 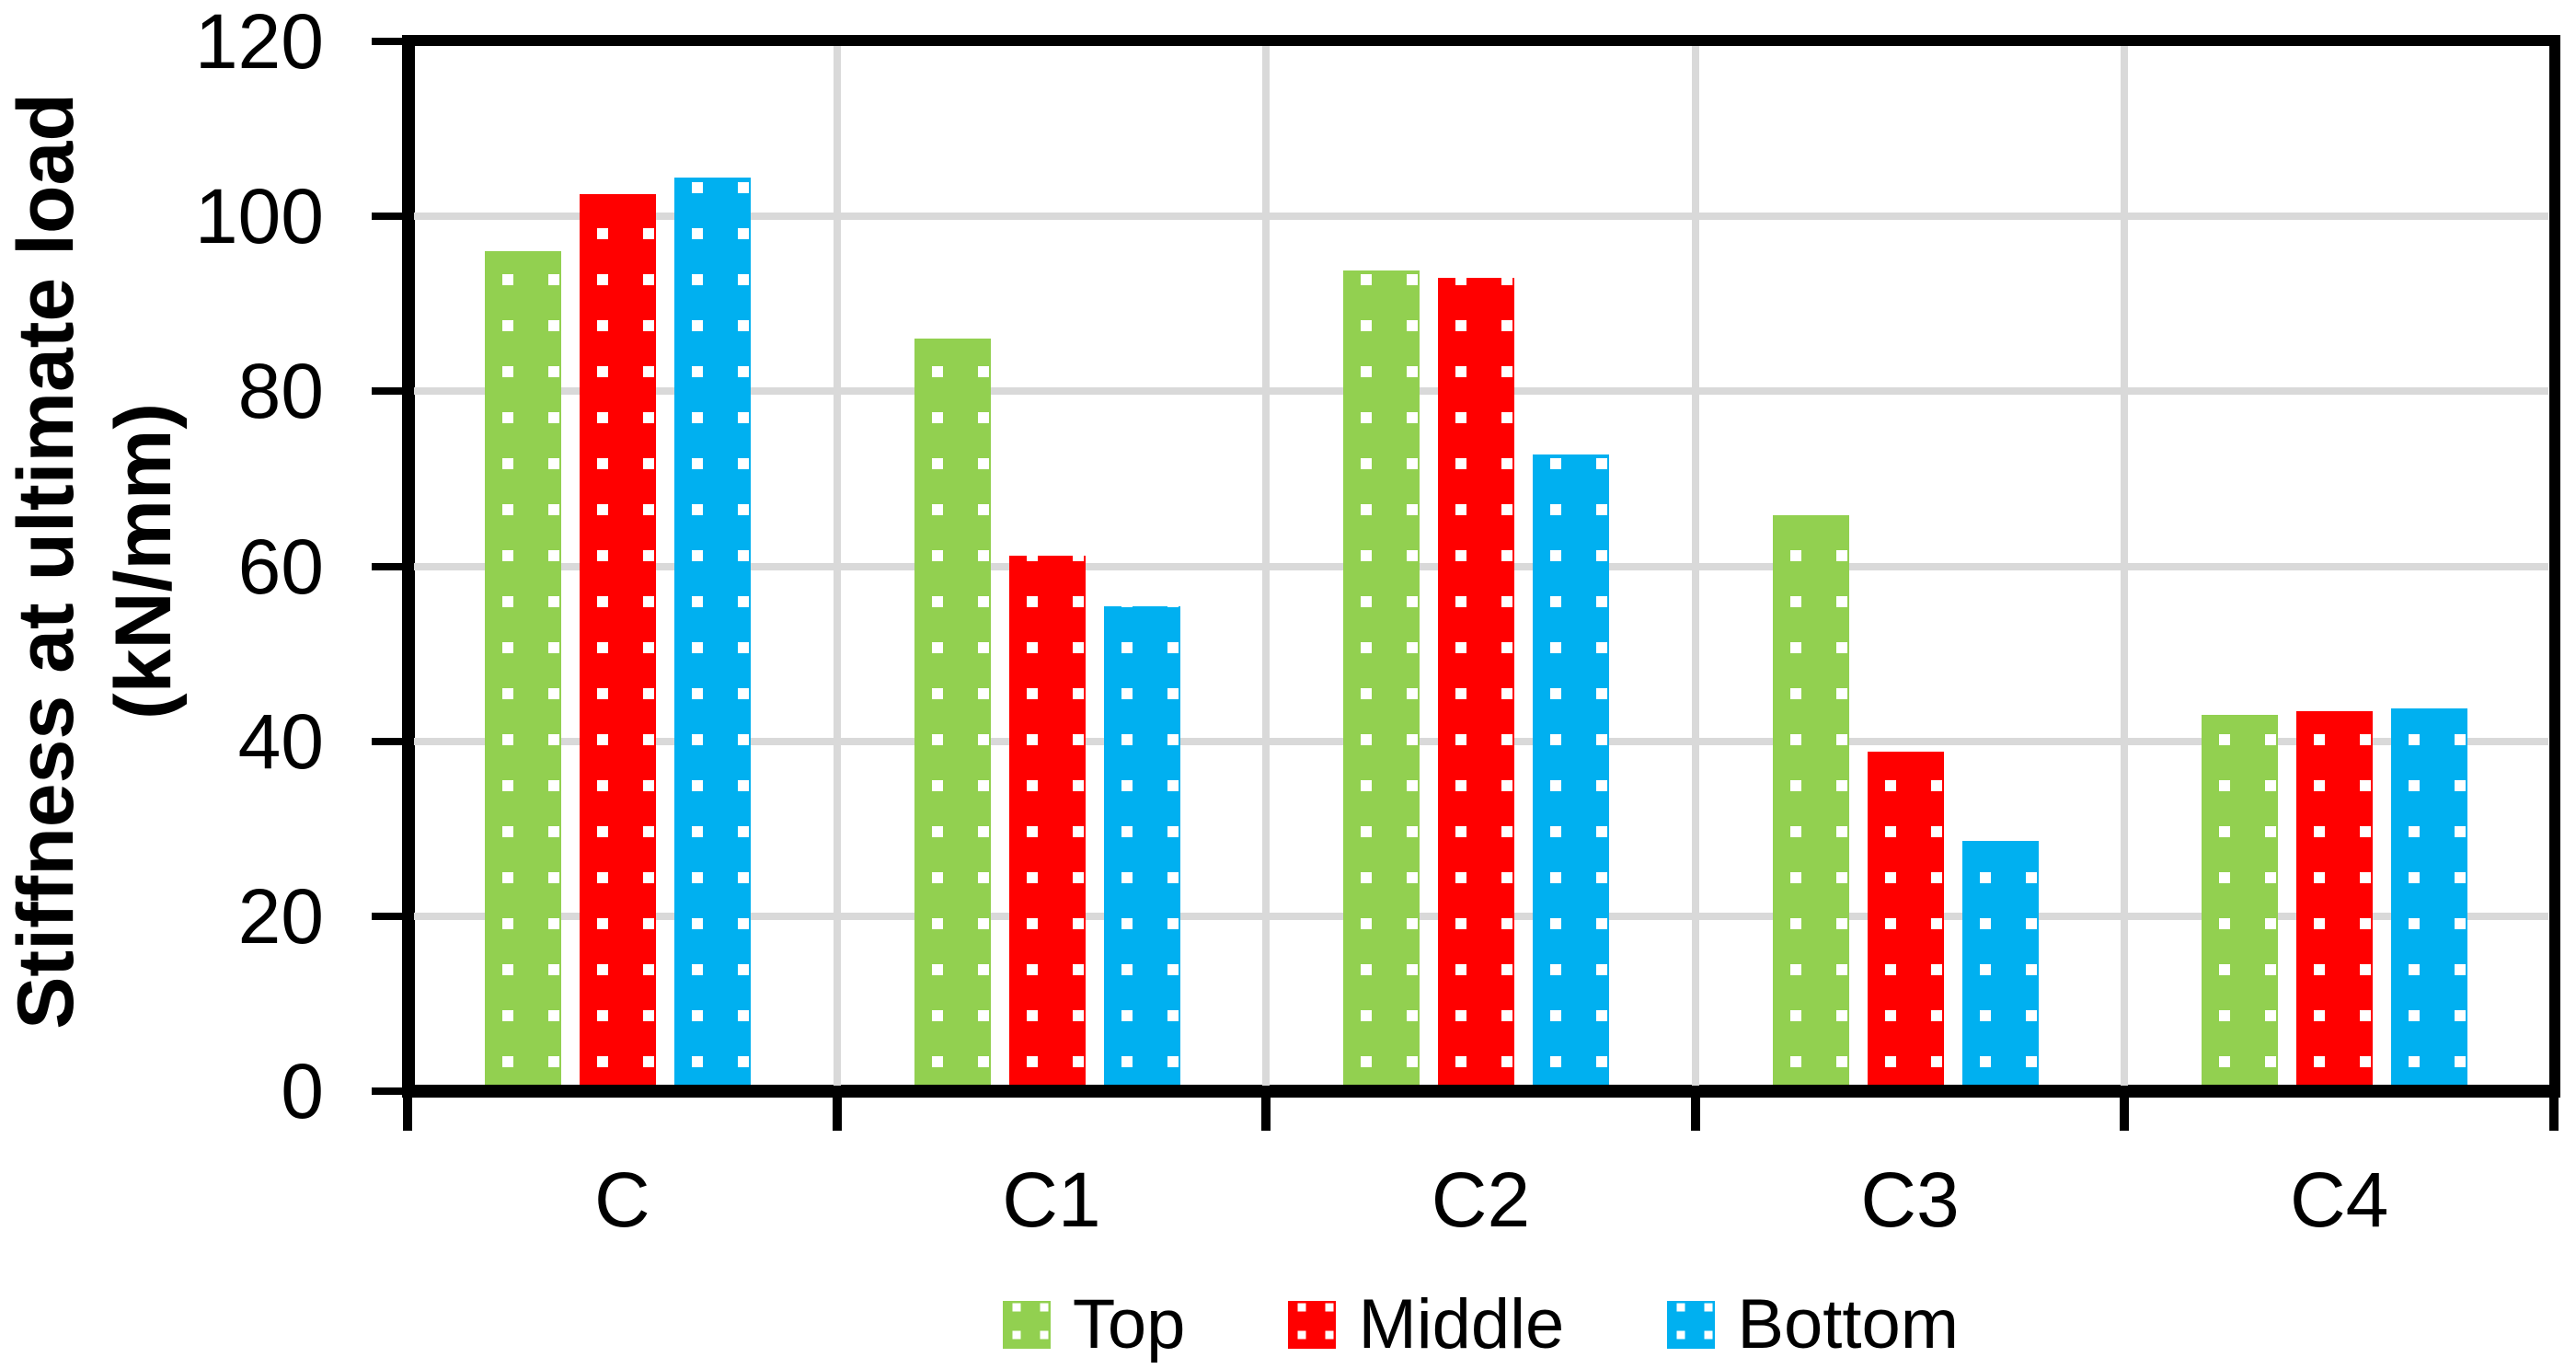 I want to click on bar-C2-middle, so click(x=1476, y=681).